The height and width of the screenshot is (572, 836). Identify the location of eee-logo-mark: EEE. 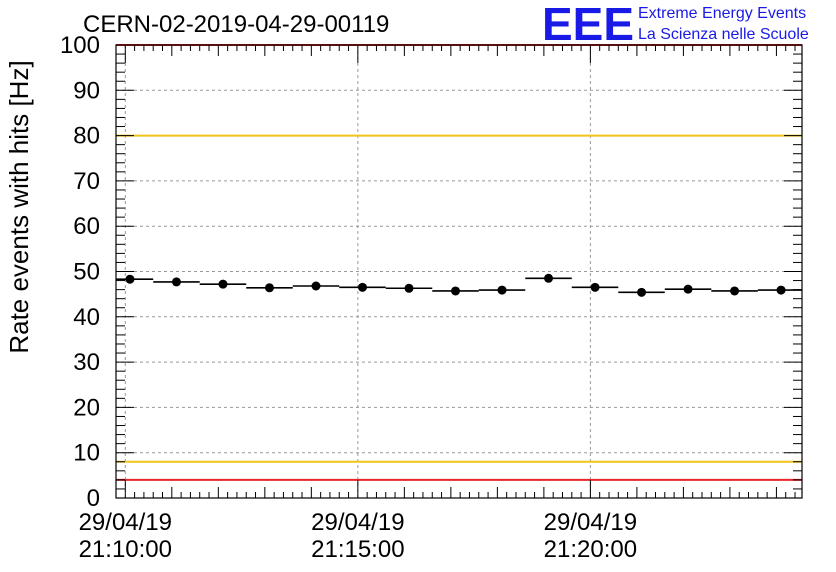
(588, 25).